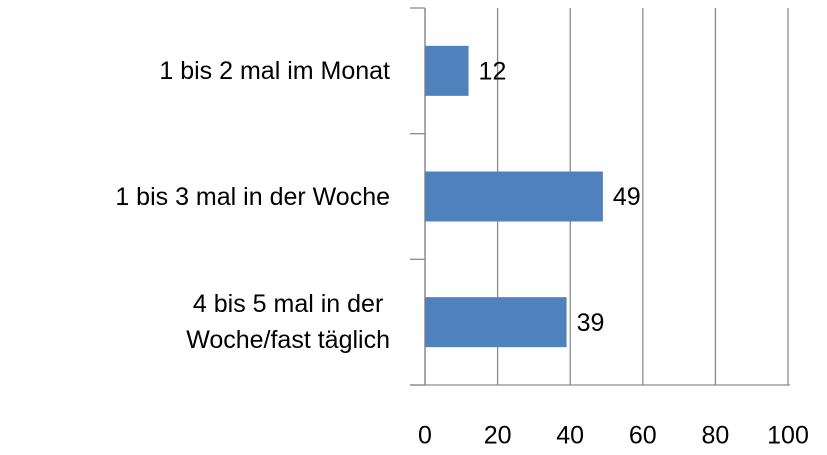 Image resolution: width=827 pixels, height=455 pixels. What do you see at coordinates (715, 436) in the screenshot?
I see `x-tick-label: 80` at bounding box center [715, 436].